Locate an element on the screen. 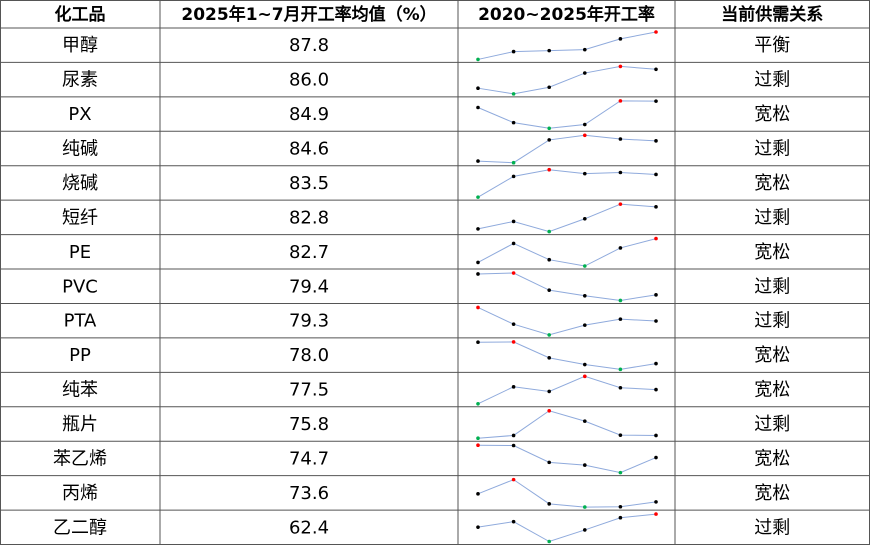 The height and width of the screenshot is (549, 870). header-cell: 2025年1~7月开工率均值（%） is located at coordinates (308, 14).